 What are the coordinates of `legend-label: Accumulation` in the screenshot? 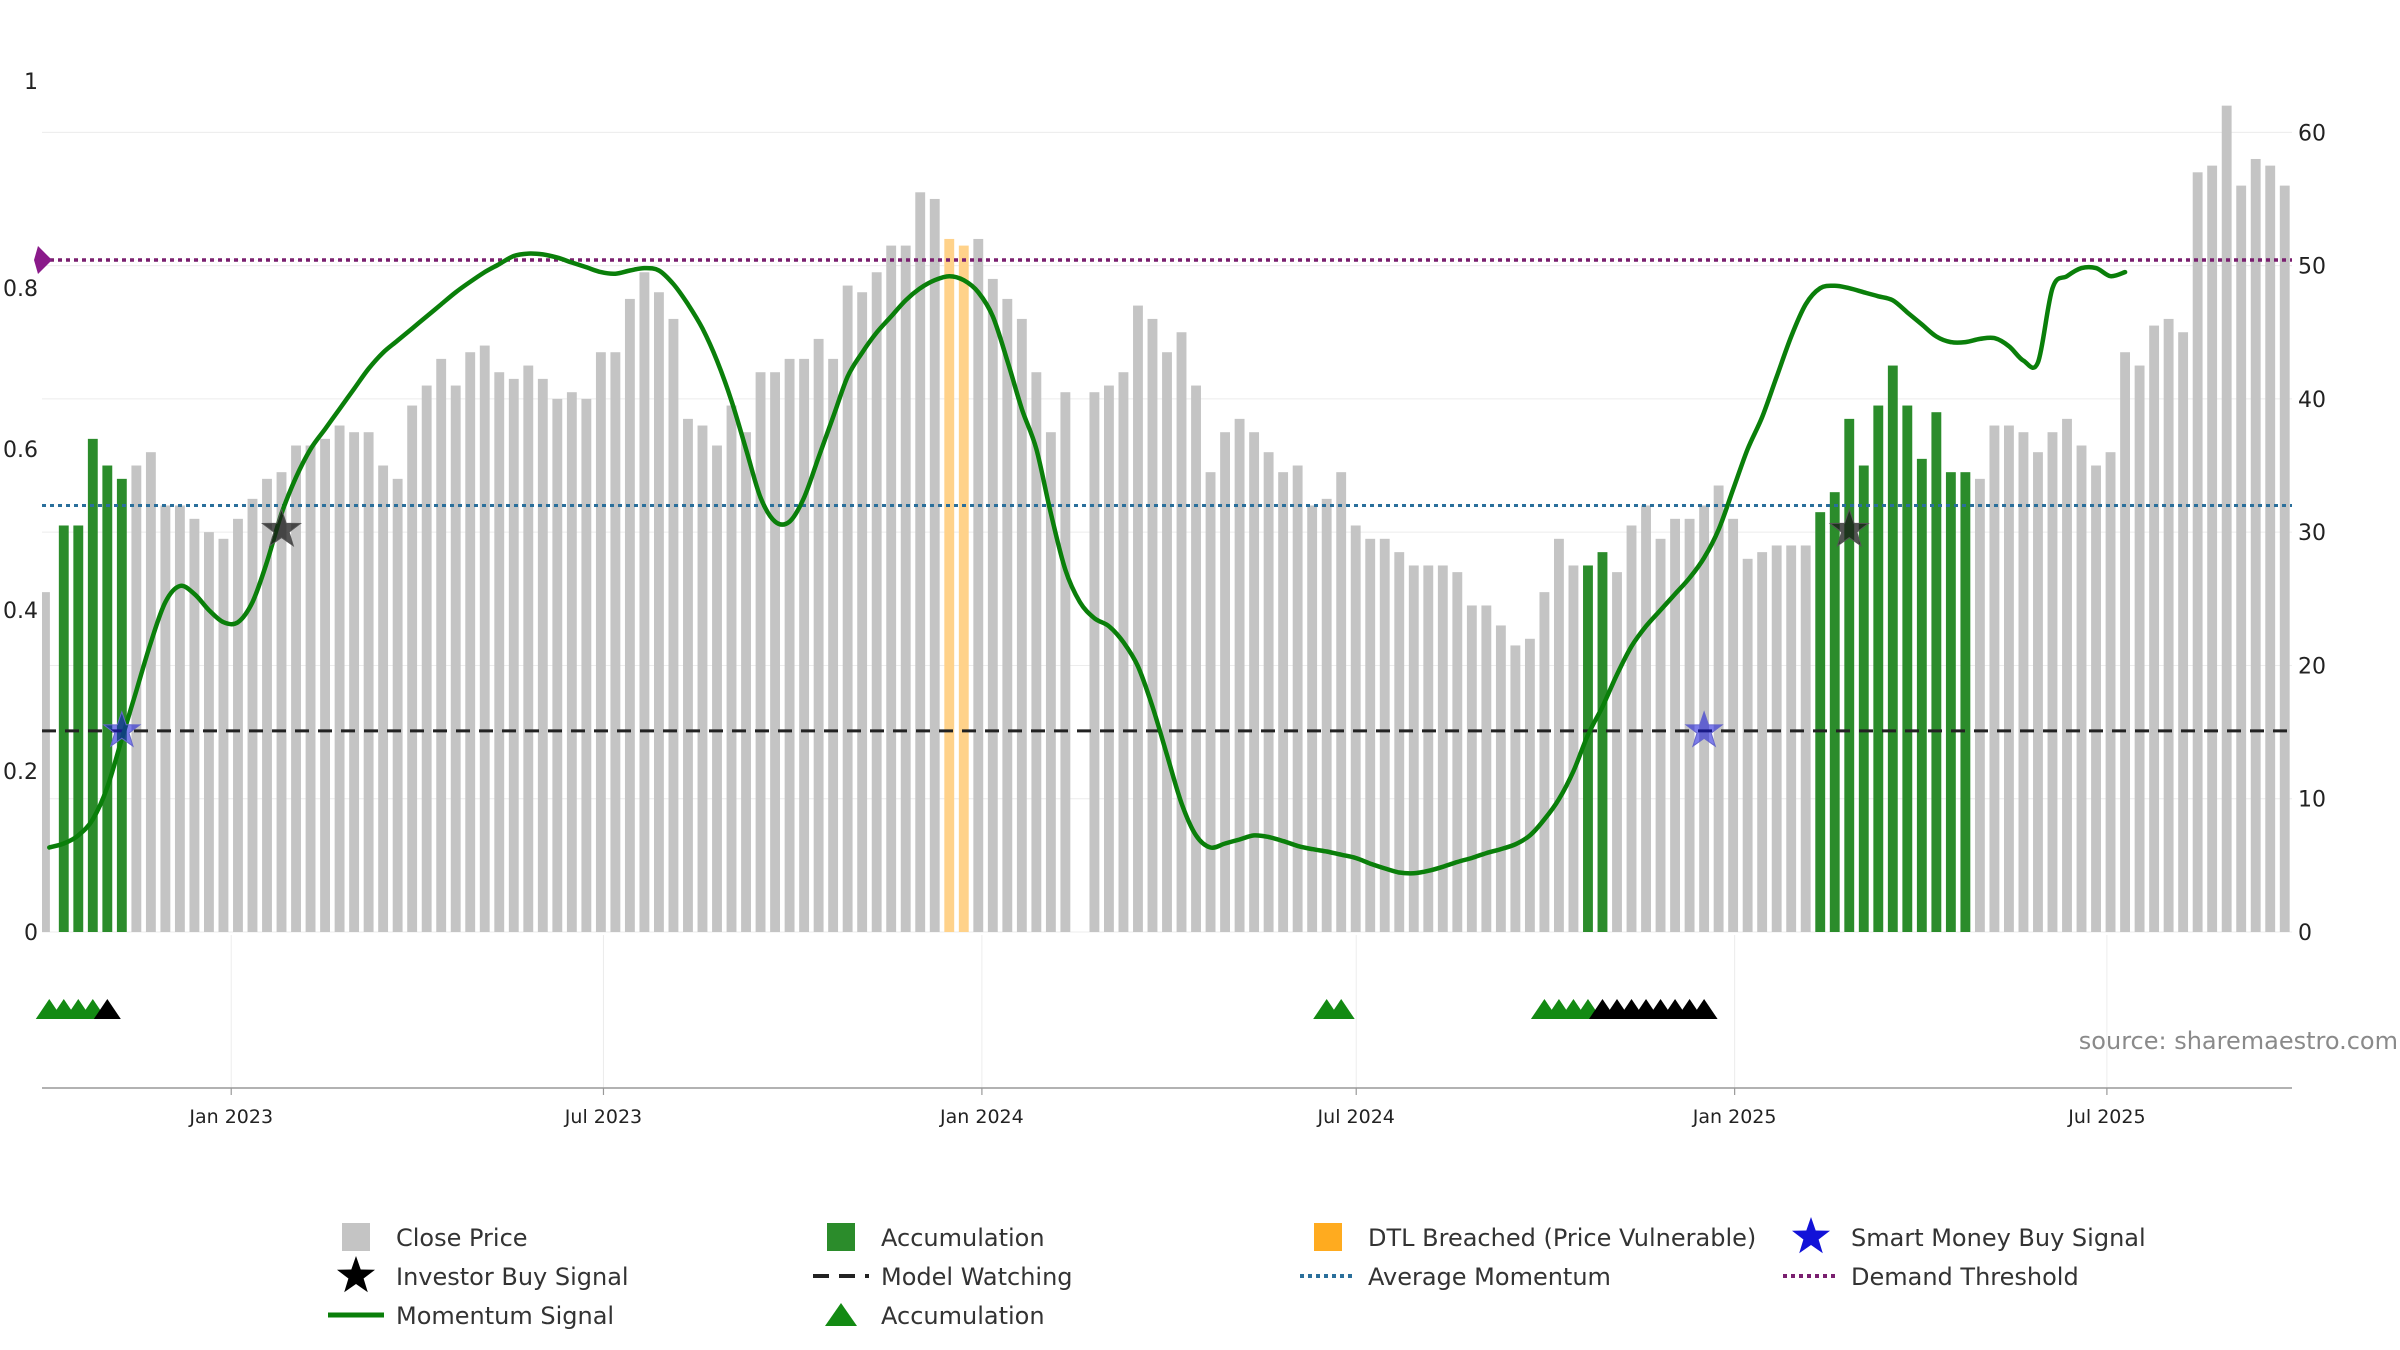 It's located at (963, 1316).